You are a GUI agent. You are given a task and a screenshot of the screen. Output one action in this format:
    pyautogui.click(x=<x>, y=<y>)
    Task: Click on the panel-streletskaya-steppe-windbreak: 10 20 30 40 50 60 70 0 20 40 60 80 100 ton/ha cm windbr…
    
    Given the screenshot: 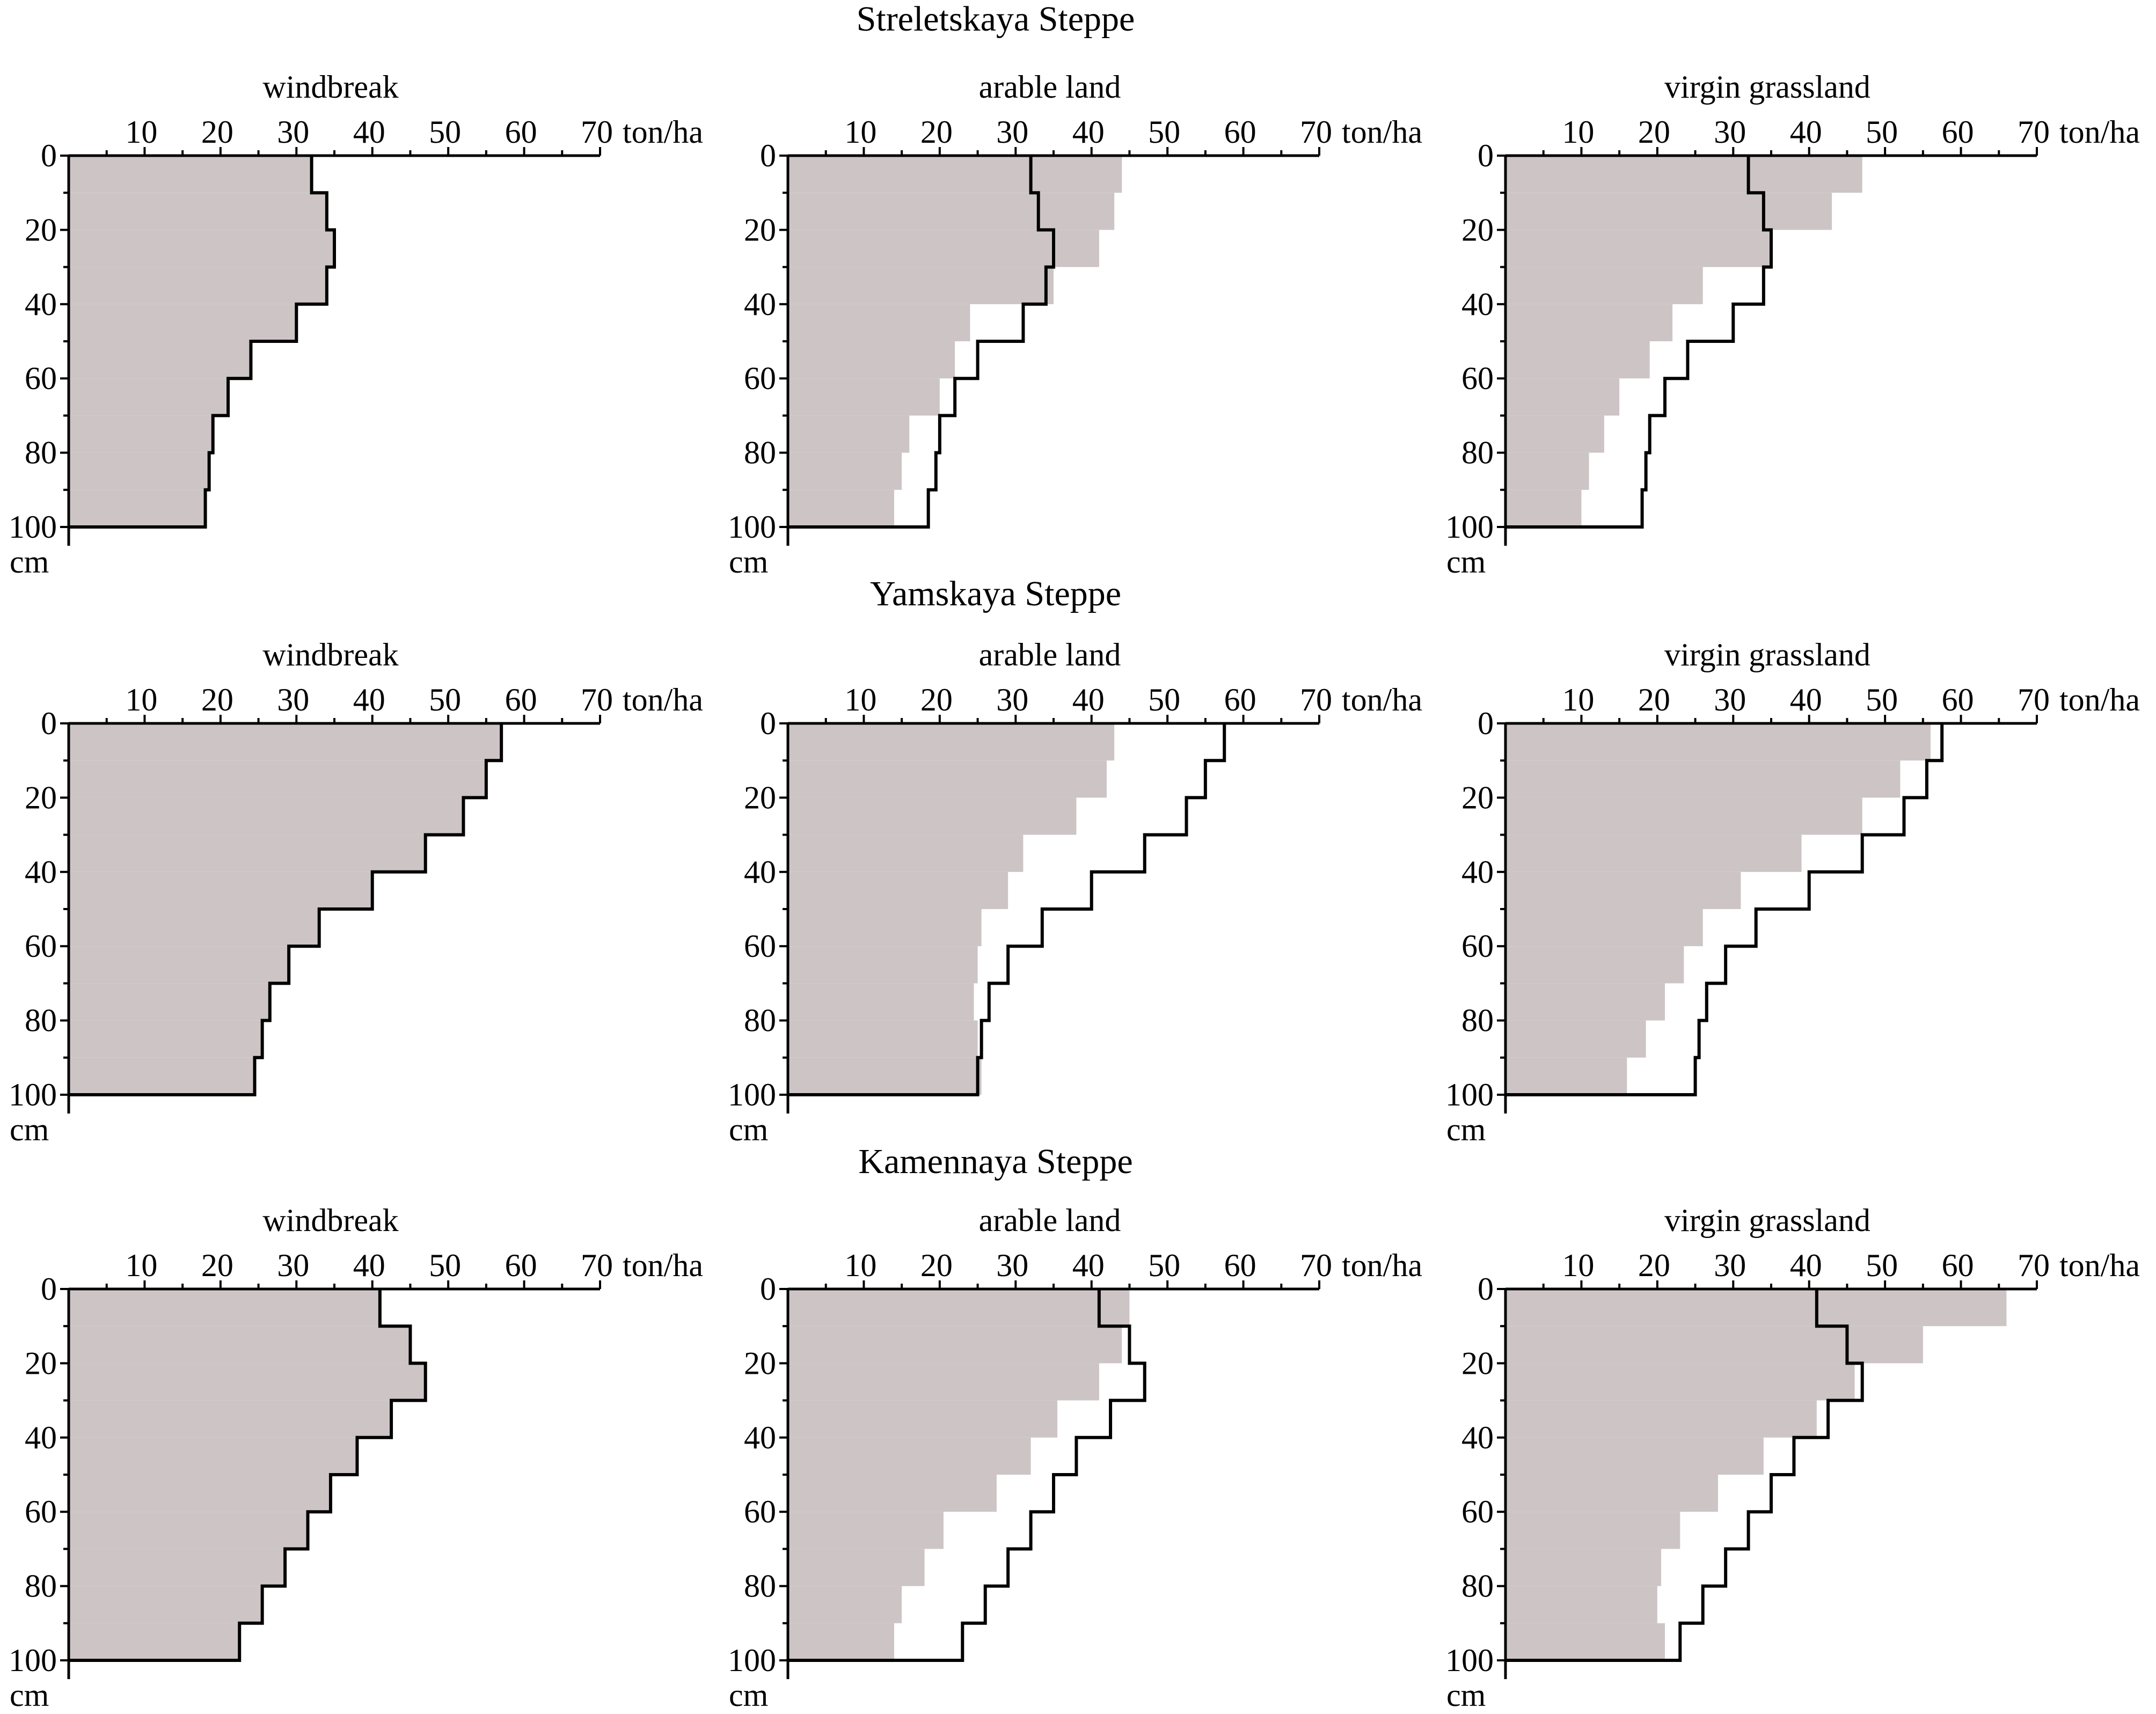 What is the action you would take?
    pyautogui.click(x=356, y=324)
    